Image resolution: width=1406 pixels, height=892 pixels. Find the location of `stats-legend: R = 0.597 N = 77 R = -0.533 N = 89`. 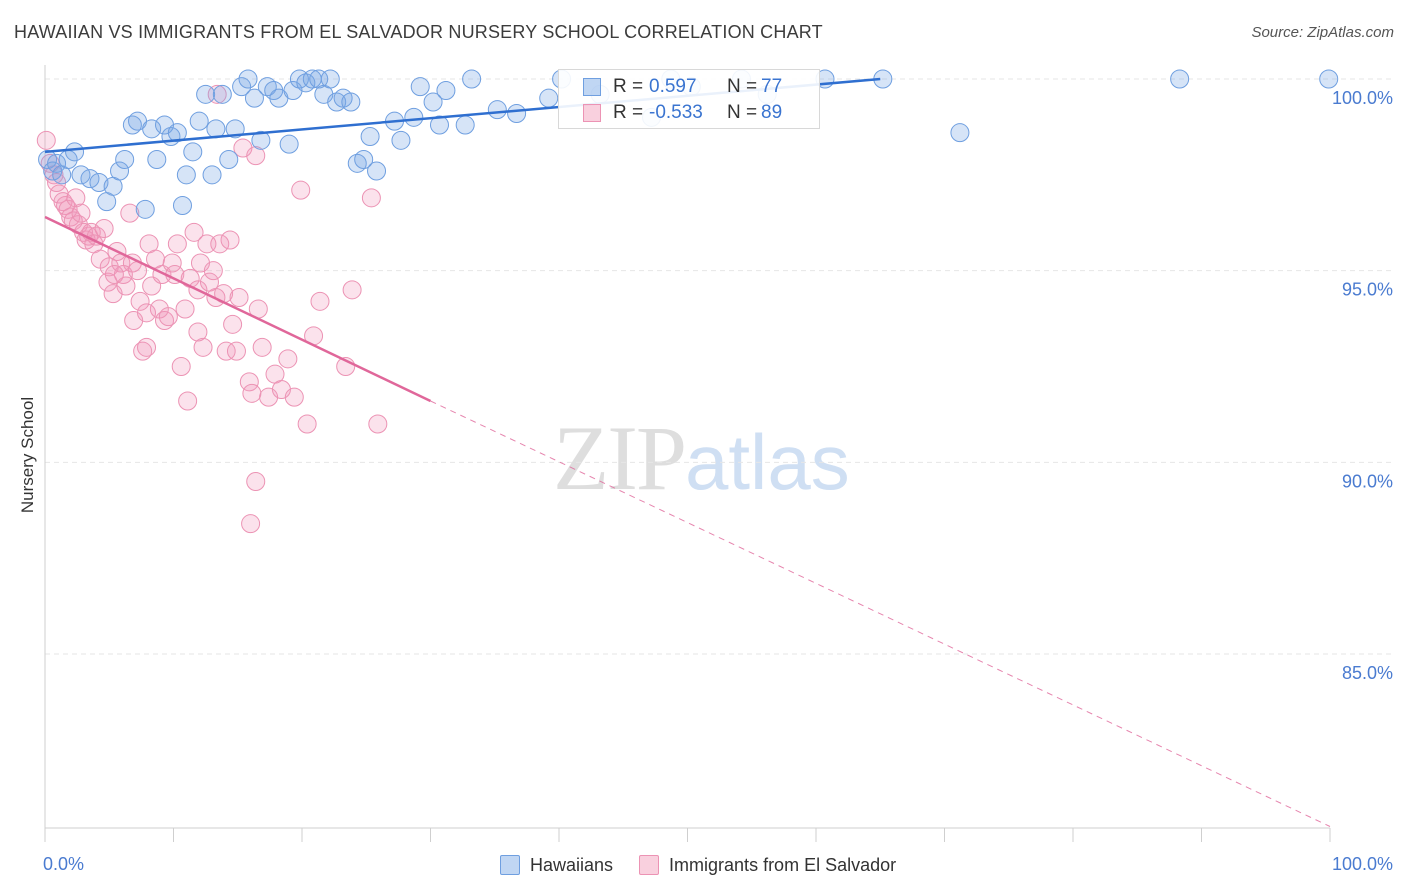

stats-legend: R = 0.597 N = 77 R = -0.533 N = 89 is located at coordinates (689, 99).